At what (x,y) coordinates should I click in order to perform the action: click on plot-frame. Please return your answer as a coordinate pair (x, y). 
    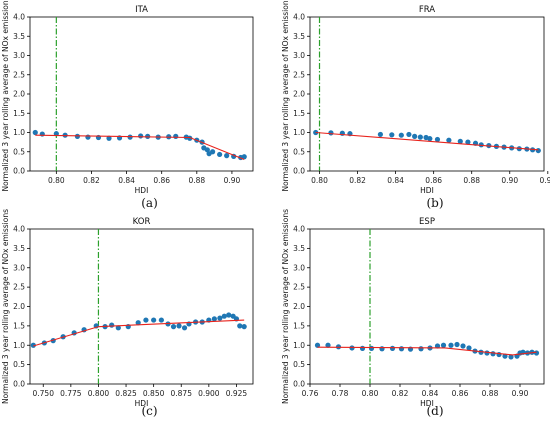
    Looking at the image, I should click on (141, 94).